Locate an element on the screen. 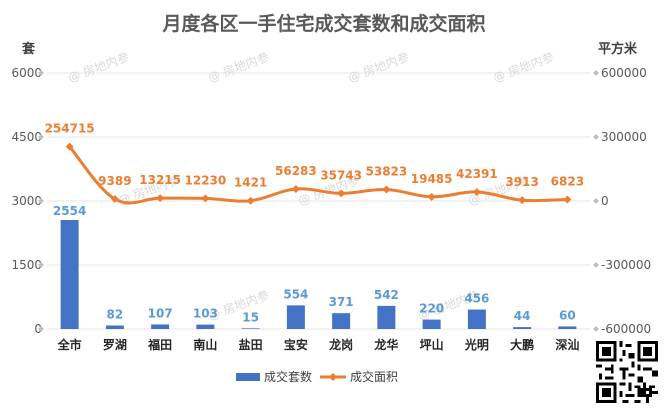  right-axis-tick: 600000 is located at coordinates (620, 73).